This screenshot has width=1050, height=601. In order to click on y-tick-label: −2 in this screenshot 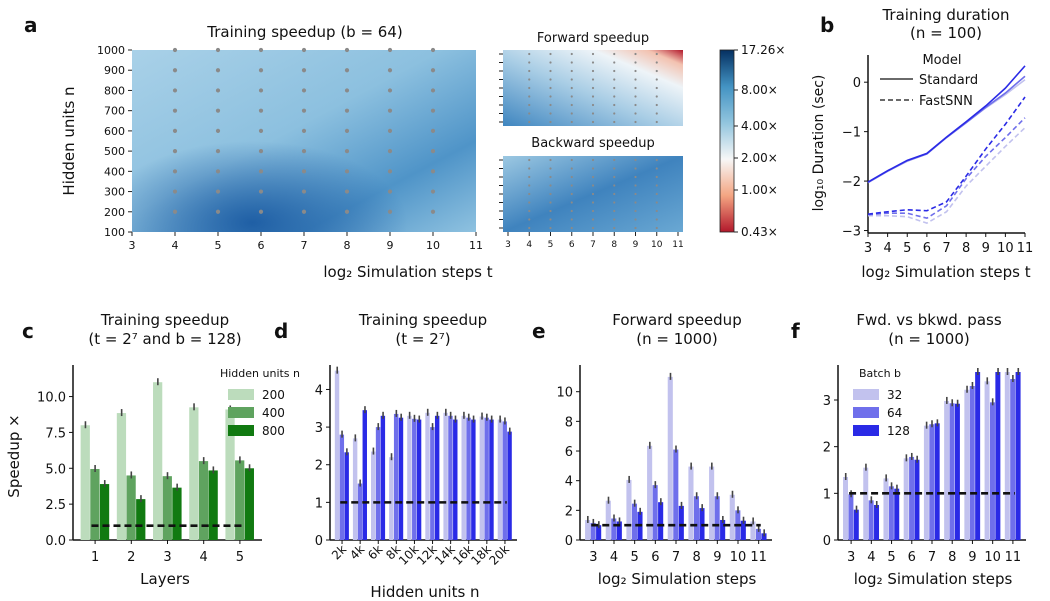, I will do `click(851, 182)`.